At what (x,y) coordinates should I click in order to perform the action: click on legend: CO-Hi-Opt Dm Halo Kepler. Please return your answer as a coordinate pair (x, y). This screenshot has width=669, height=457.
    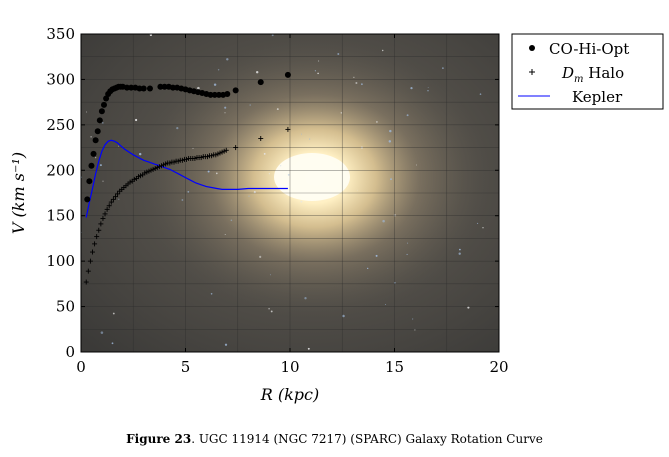
    Looking at the image, I should click on (587, 71).